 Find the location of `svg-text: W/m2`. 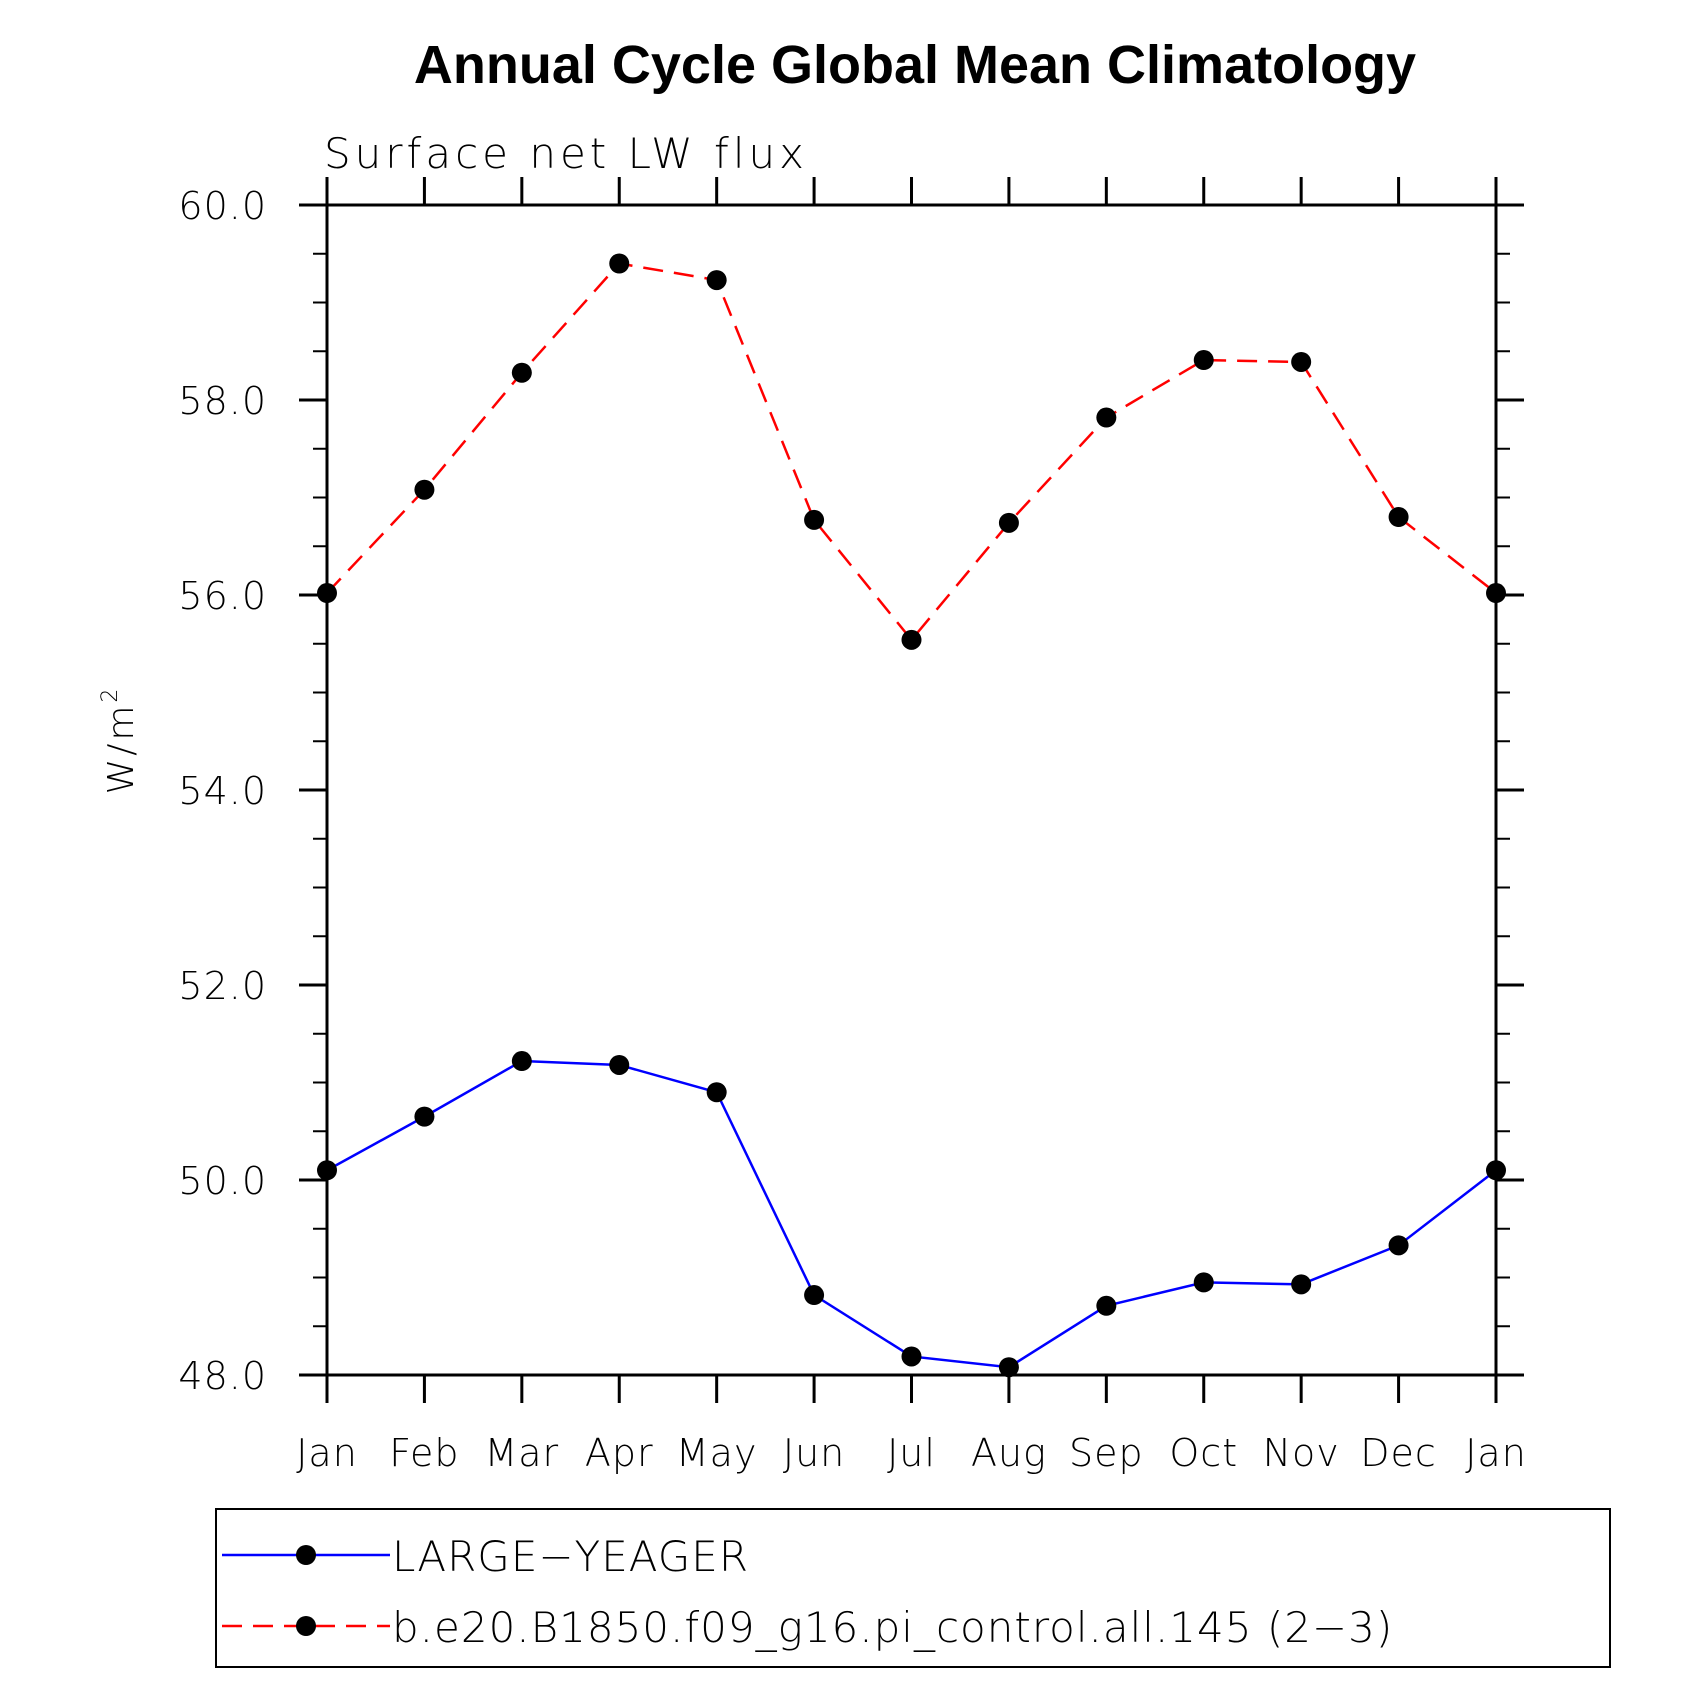

svg-text: W/m2 is located at coordinates (120, 740).